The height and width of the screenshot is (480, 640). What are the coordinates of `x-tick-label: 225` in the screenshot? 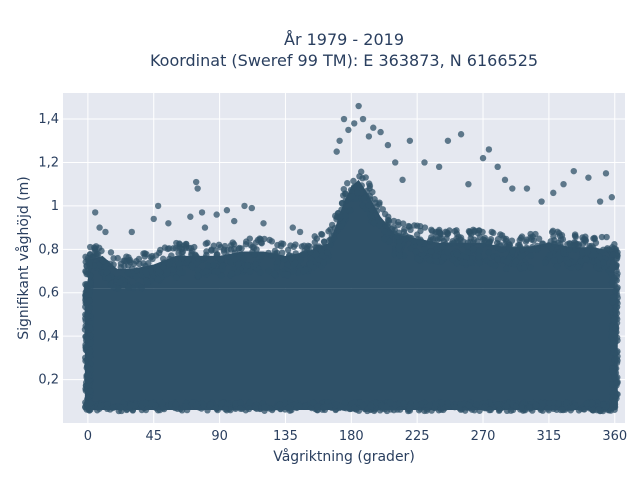 It's located at (417, 436).